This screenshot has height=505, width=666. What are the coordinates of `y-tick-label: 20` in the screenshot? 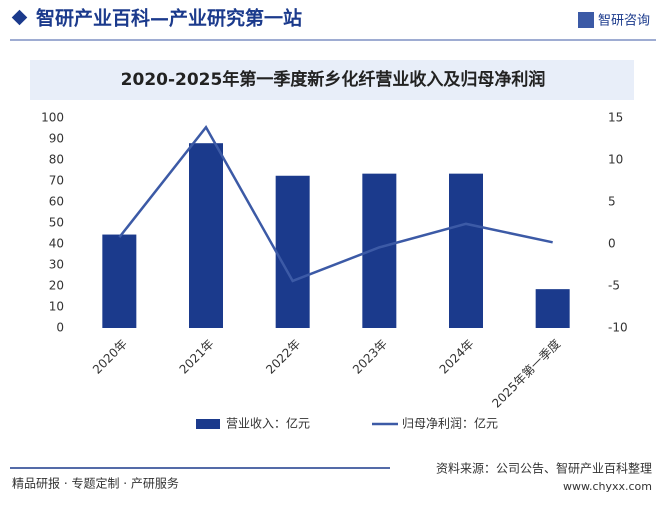 It's located at (56, 286).